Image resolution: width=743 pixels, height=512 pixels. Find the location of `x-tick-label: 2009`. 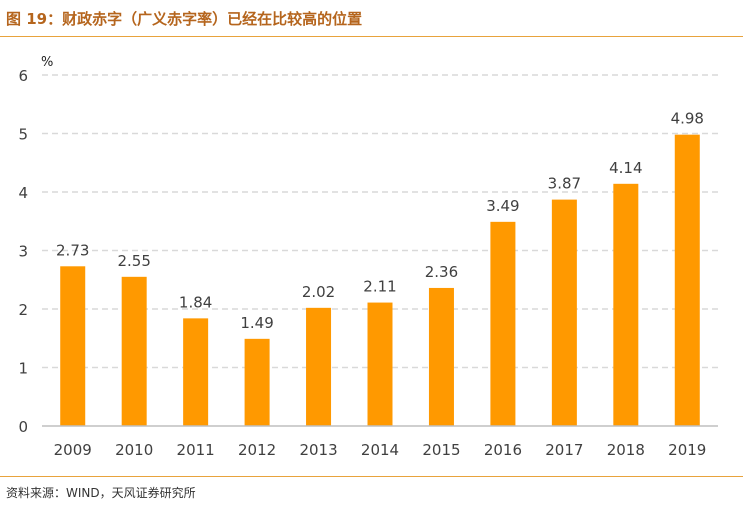

x-tick-label: 2009 is located at coordinates (73, 450).